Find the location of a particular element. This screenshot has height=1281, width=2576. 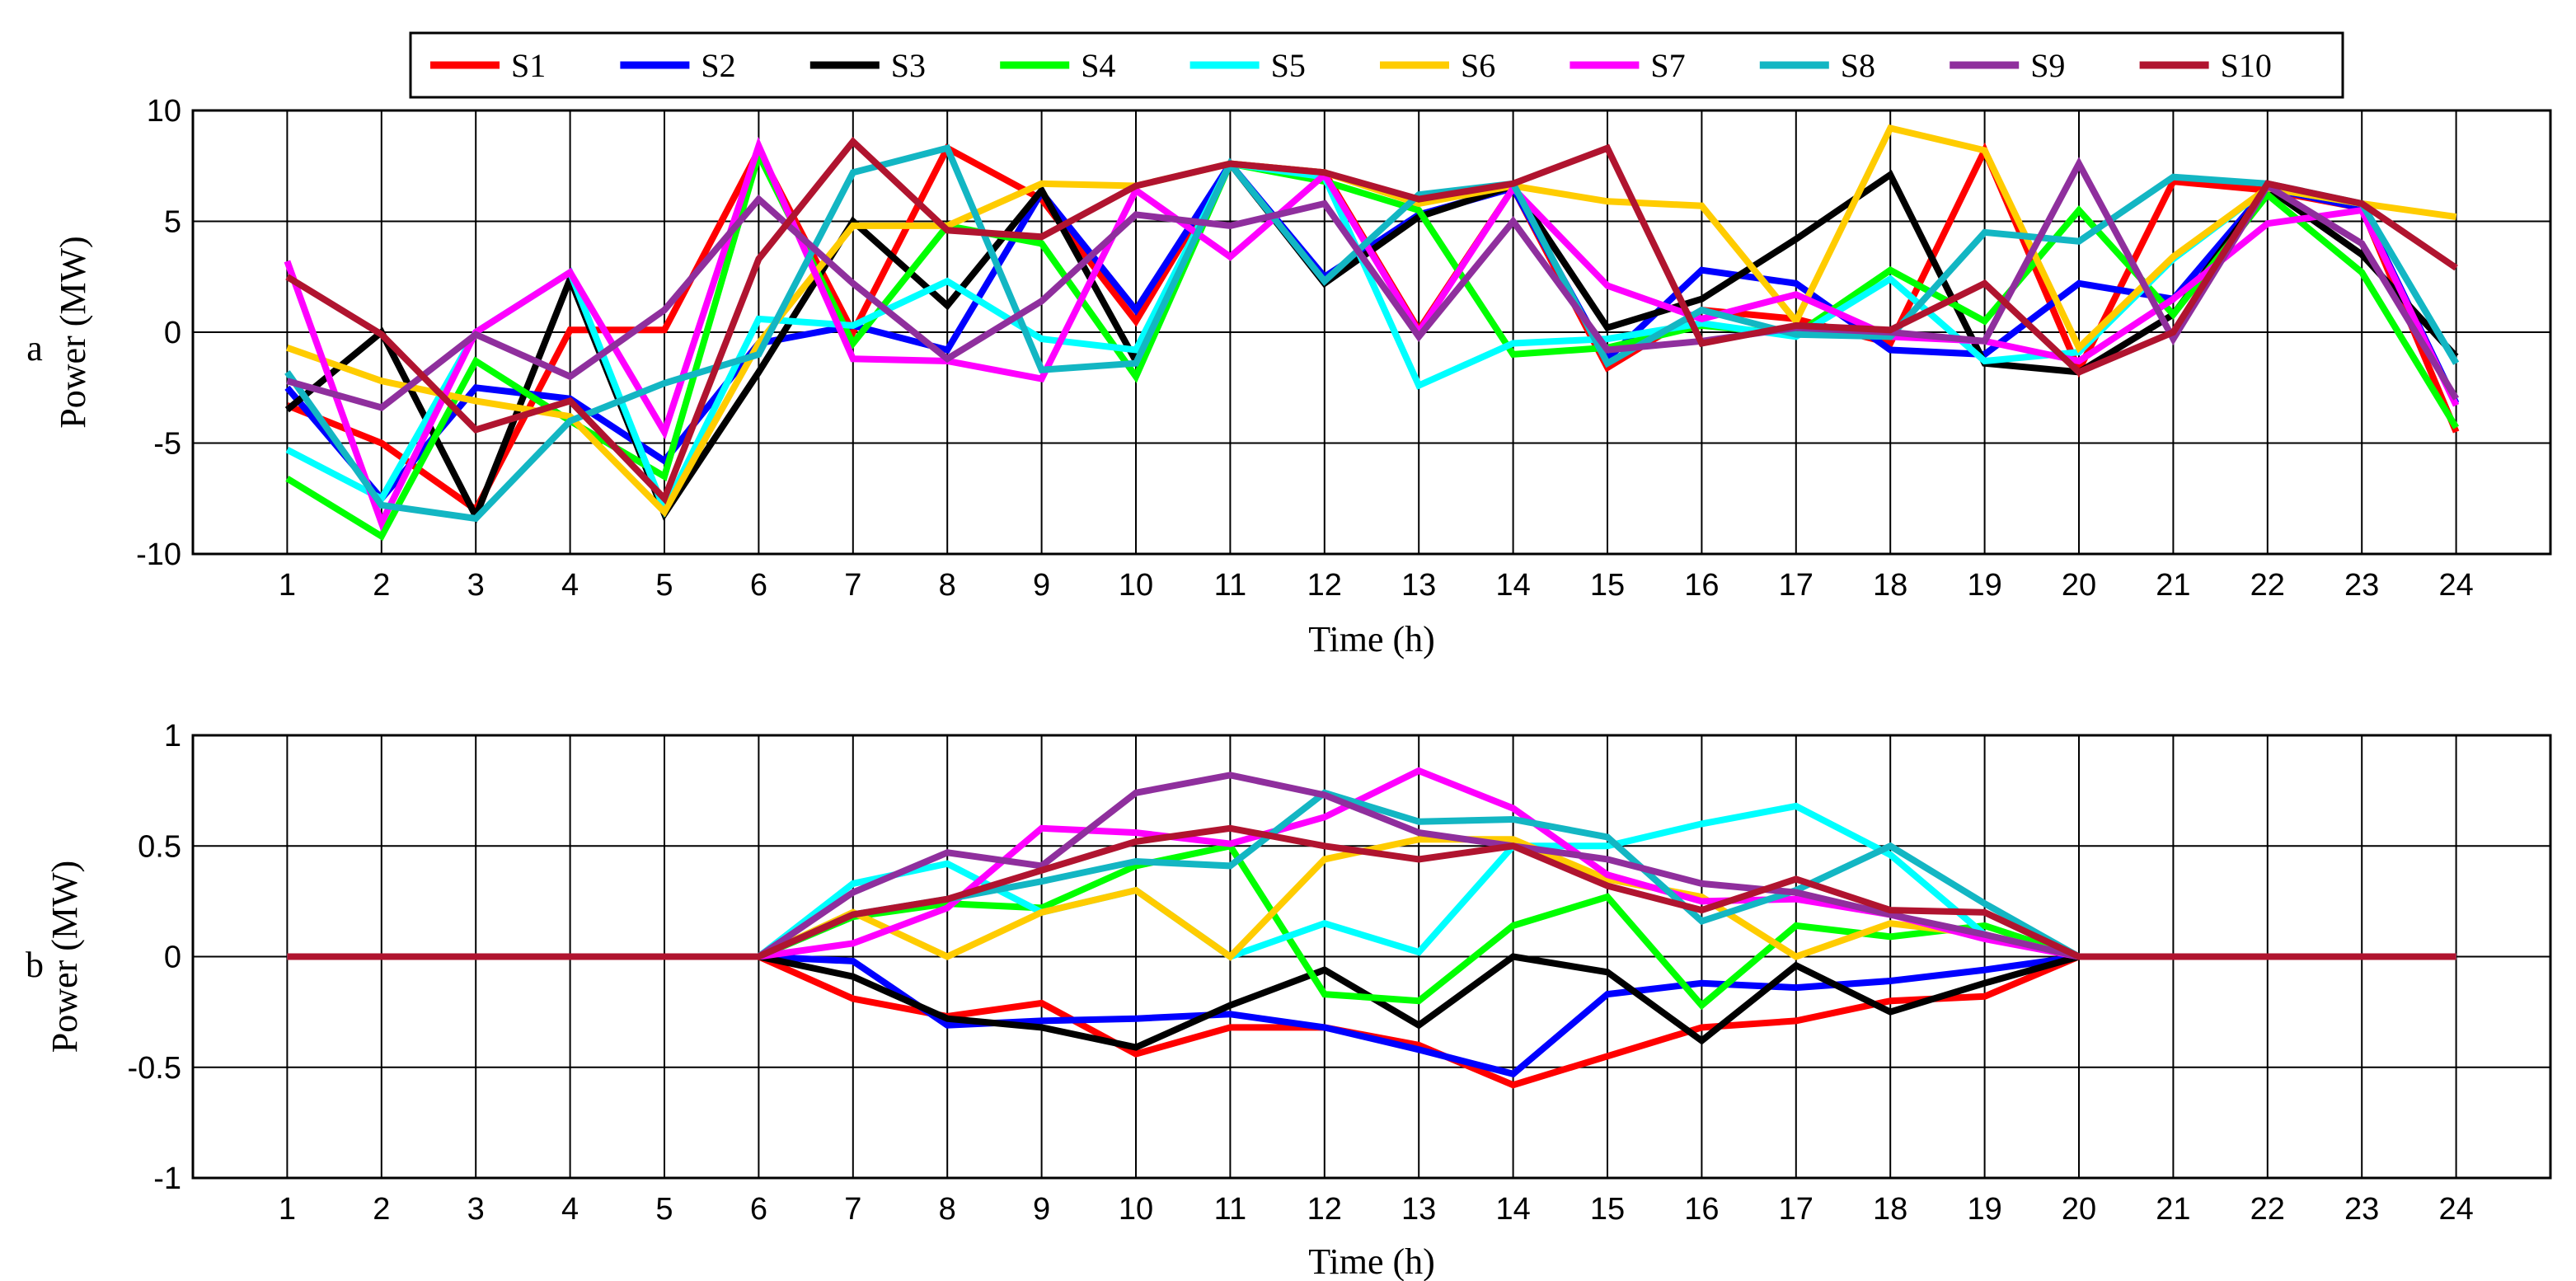

legend-label-s2: S2 is located at coordinates (718, 65).